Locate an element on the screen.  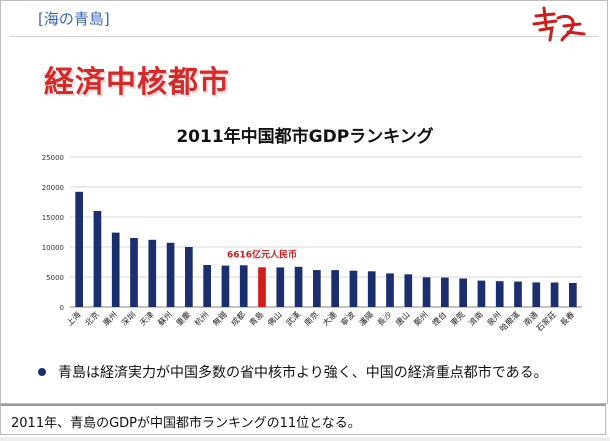
x-tick-label: 南京 is located at coordinates (311, 318).